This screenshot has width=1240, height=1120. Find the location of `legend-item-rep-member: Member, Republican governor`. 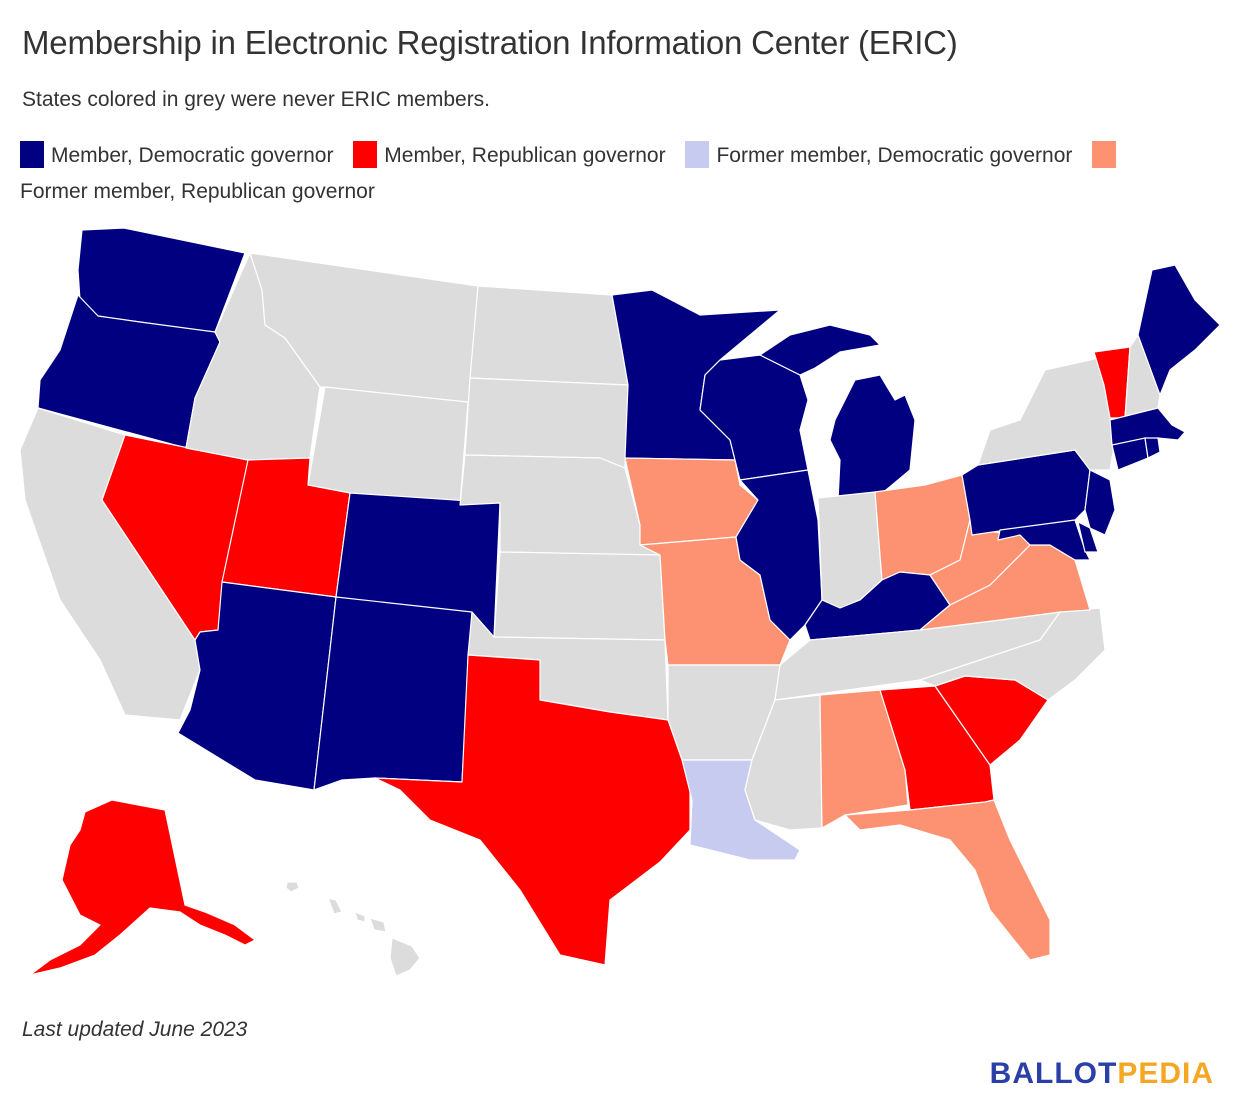

legend-item-rep-member: Member, Republican governor is located at coordinates (509, 154).